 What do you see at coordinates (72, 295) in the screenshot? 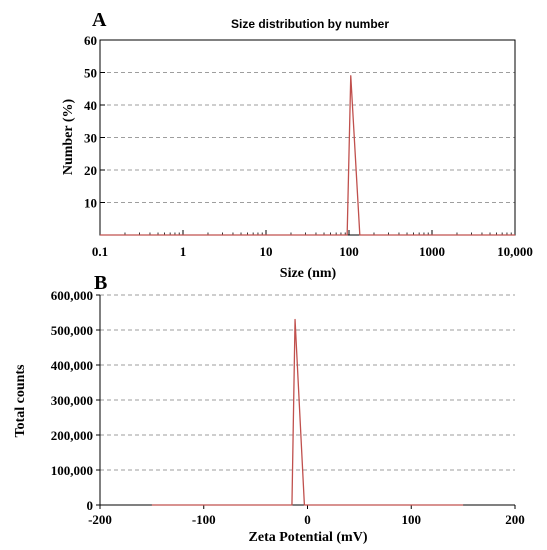
I see `panel-b-y-tick-label: 600,000` at bounding box center [72, 295].